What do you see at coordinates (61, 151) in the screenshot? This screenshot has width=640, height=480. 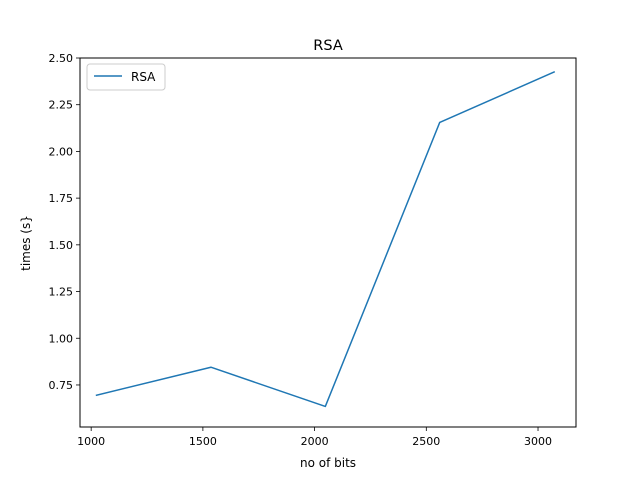 I see `y-tick-label: 2.00` at bounding box center [61, 151].